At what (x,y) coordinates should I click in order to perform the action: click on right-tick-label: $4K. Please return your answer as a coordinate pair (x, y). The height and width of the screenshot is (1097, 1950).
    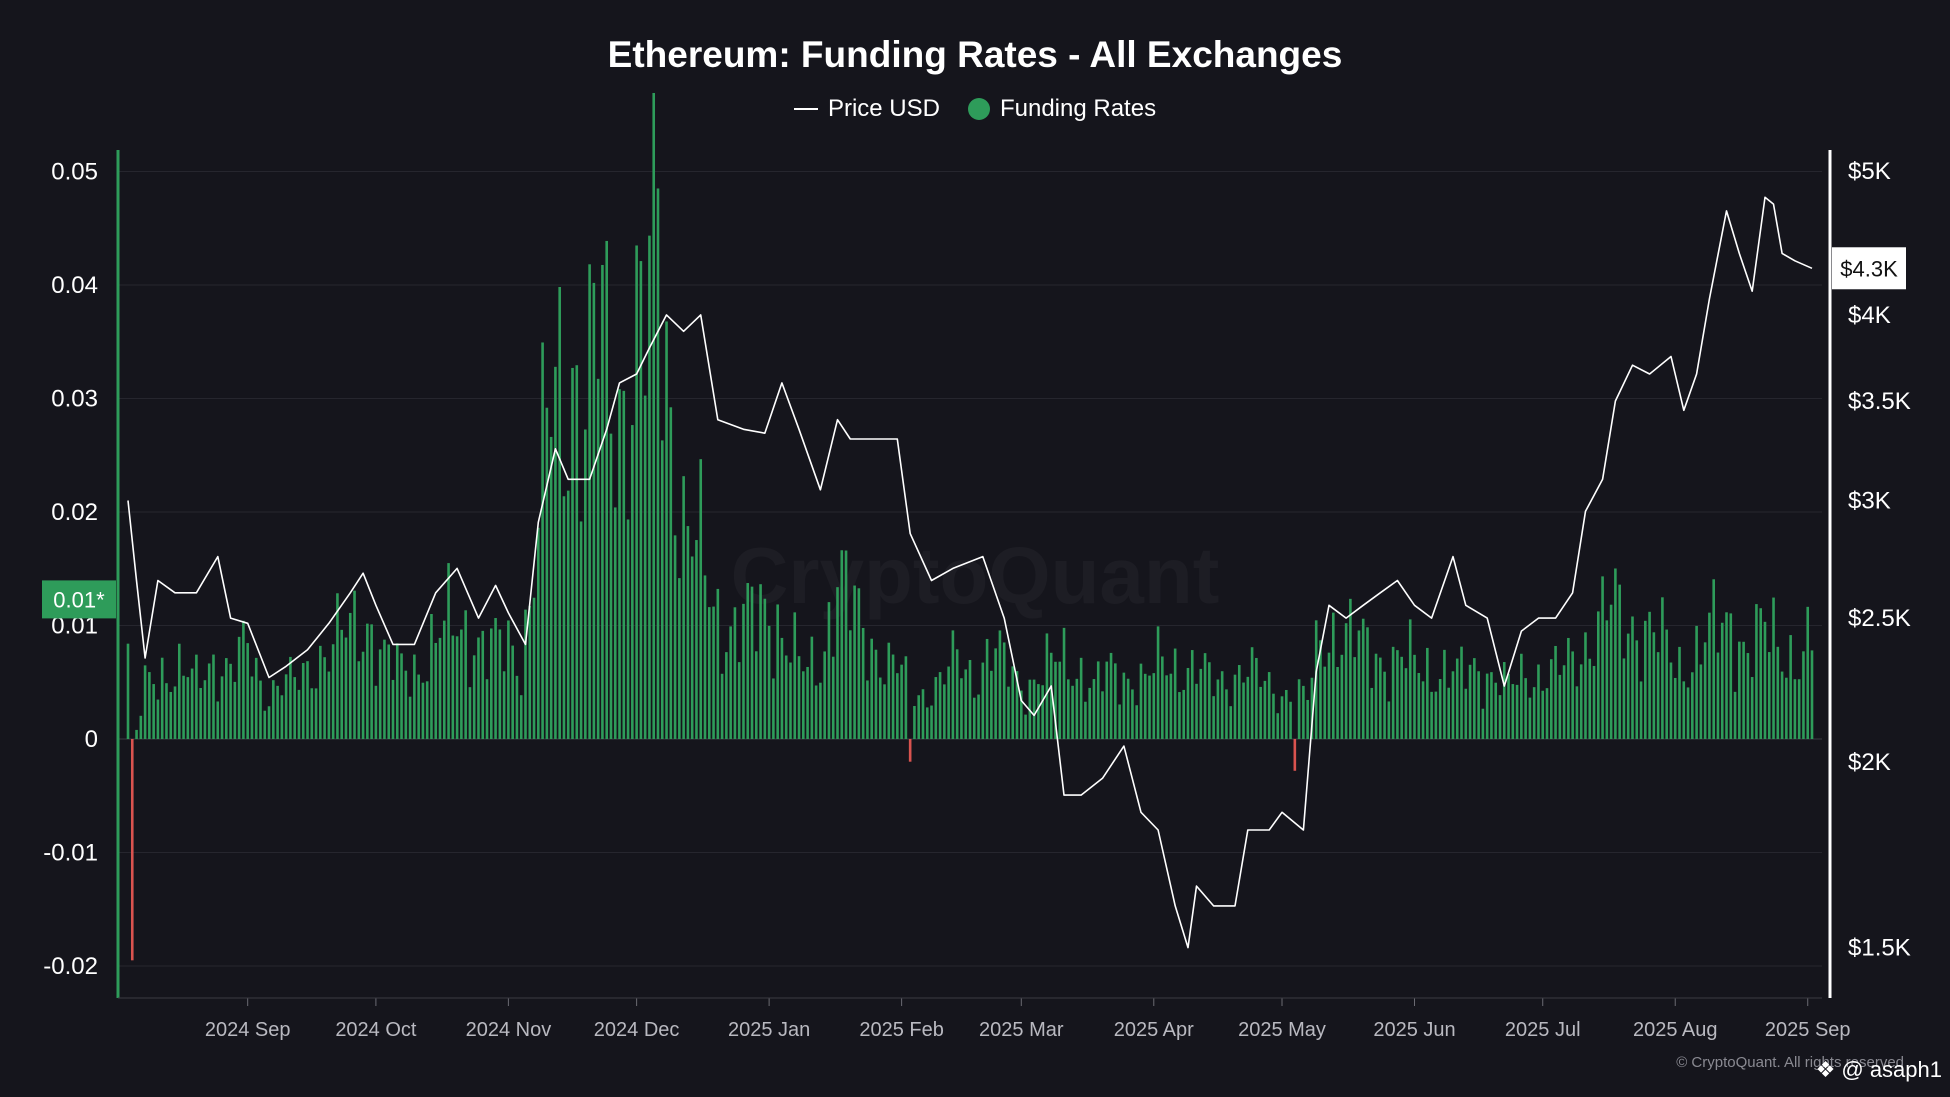
    Looking at the image, I should click on (1869, 315).